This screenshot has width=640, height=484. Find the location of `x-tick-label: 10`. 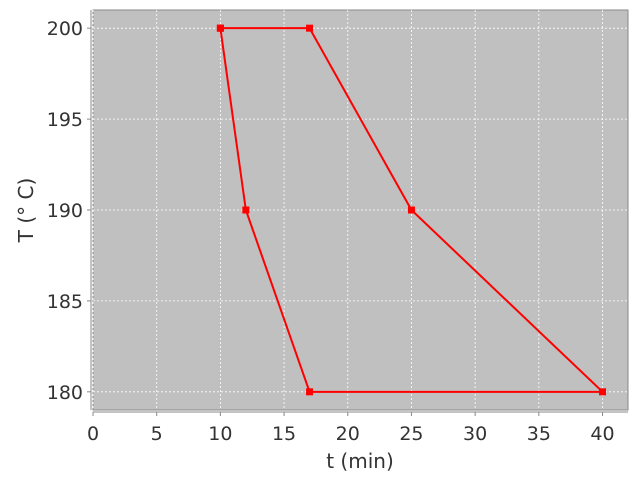

x-tick-label: 10 is located at coordinates (220, 434).